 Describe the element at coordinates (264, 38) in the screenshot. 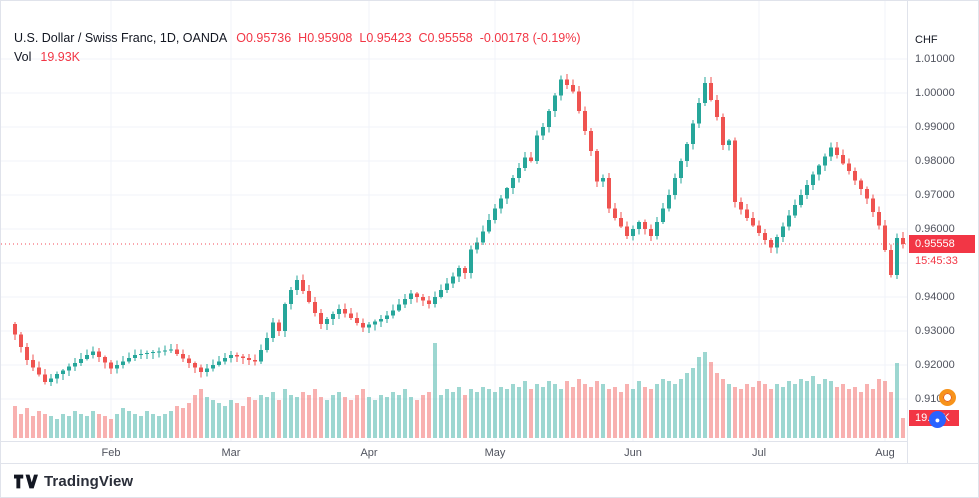

I see `open-value: O0.95736` at that location.